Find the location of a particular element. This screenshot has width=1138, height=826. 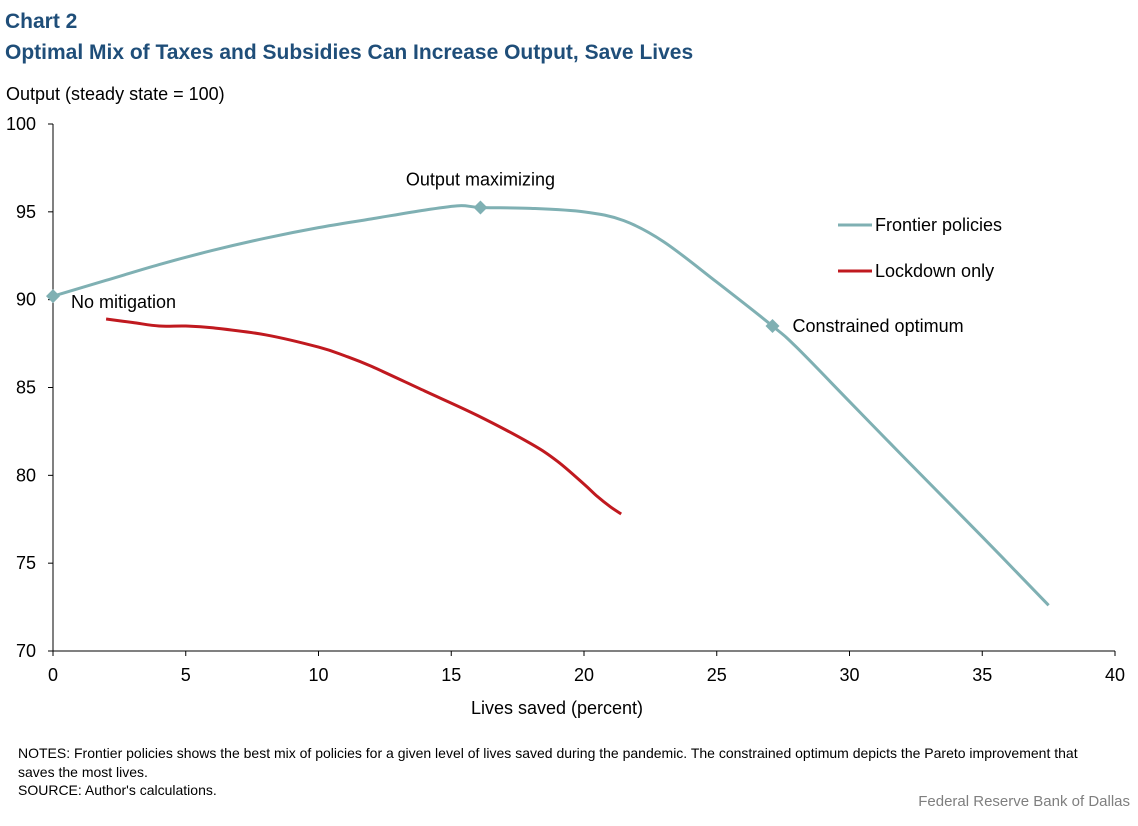

y-tick-label: 70 is located at coordinates (26, 651).